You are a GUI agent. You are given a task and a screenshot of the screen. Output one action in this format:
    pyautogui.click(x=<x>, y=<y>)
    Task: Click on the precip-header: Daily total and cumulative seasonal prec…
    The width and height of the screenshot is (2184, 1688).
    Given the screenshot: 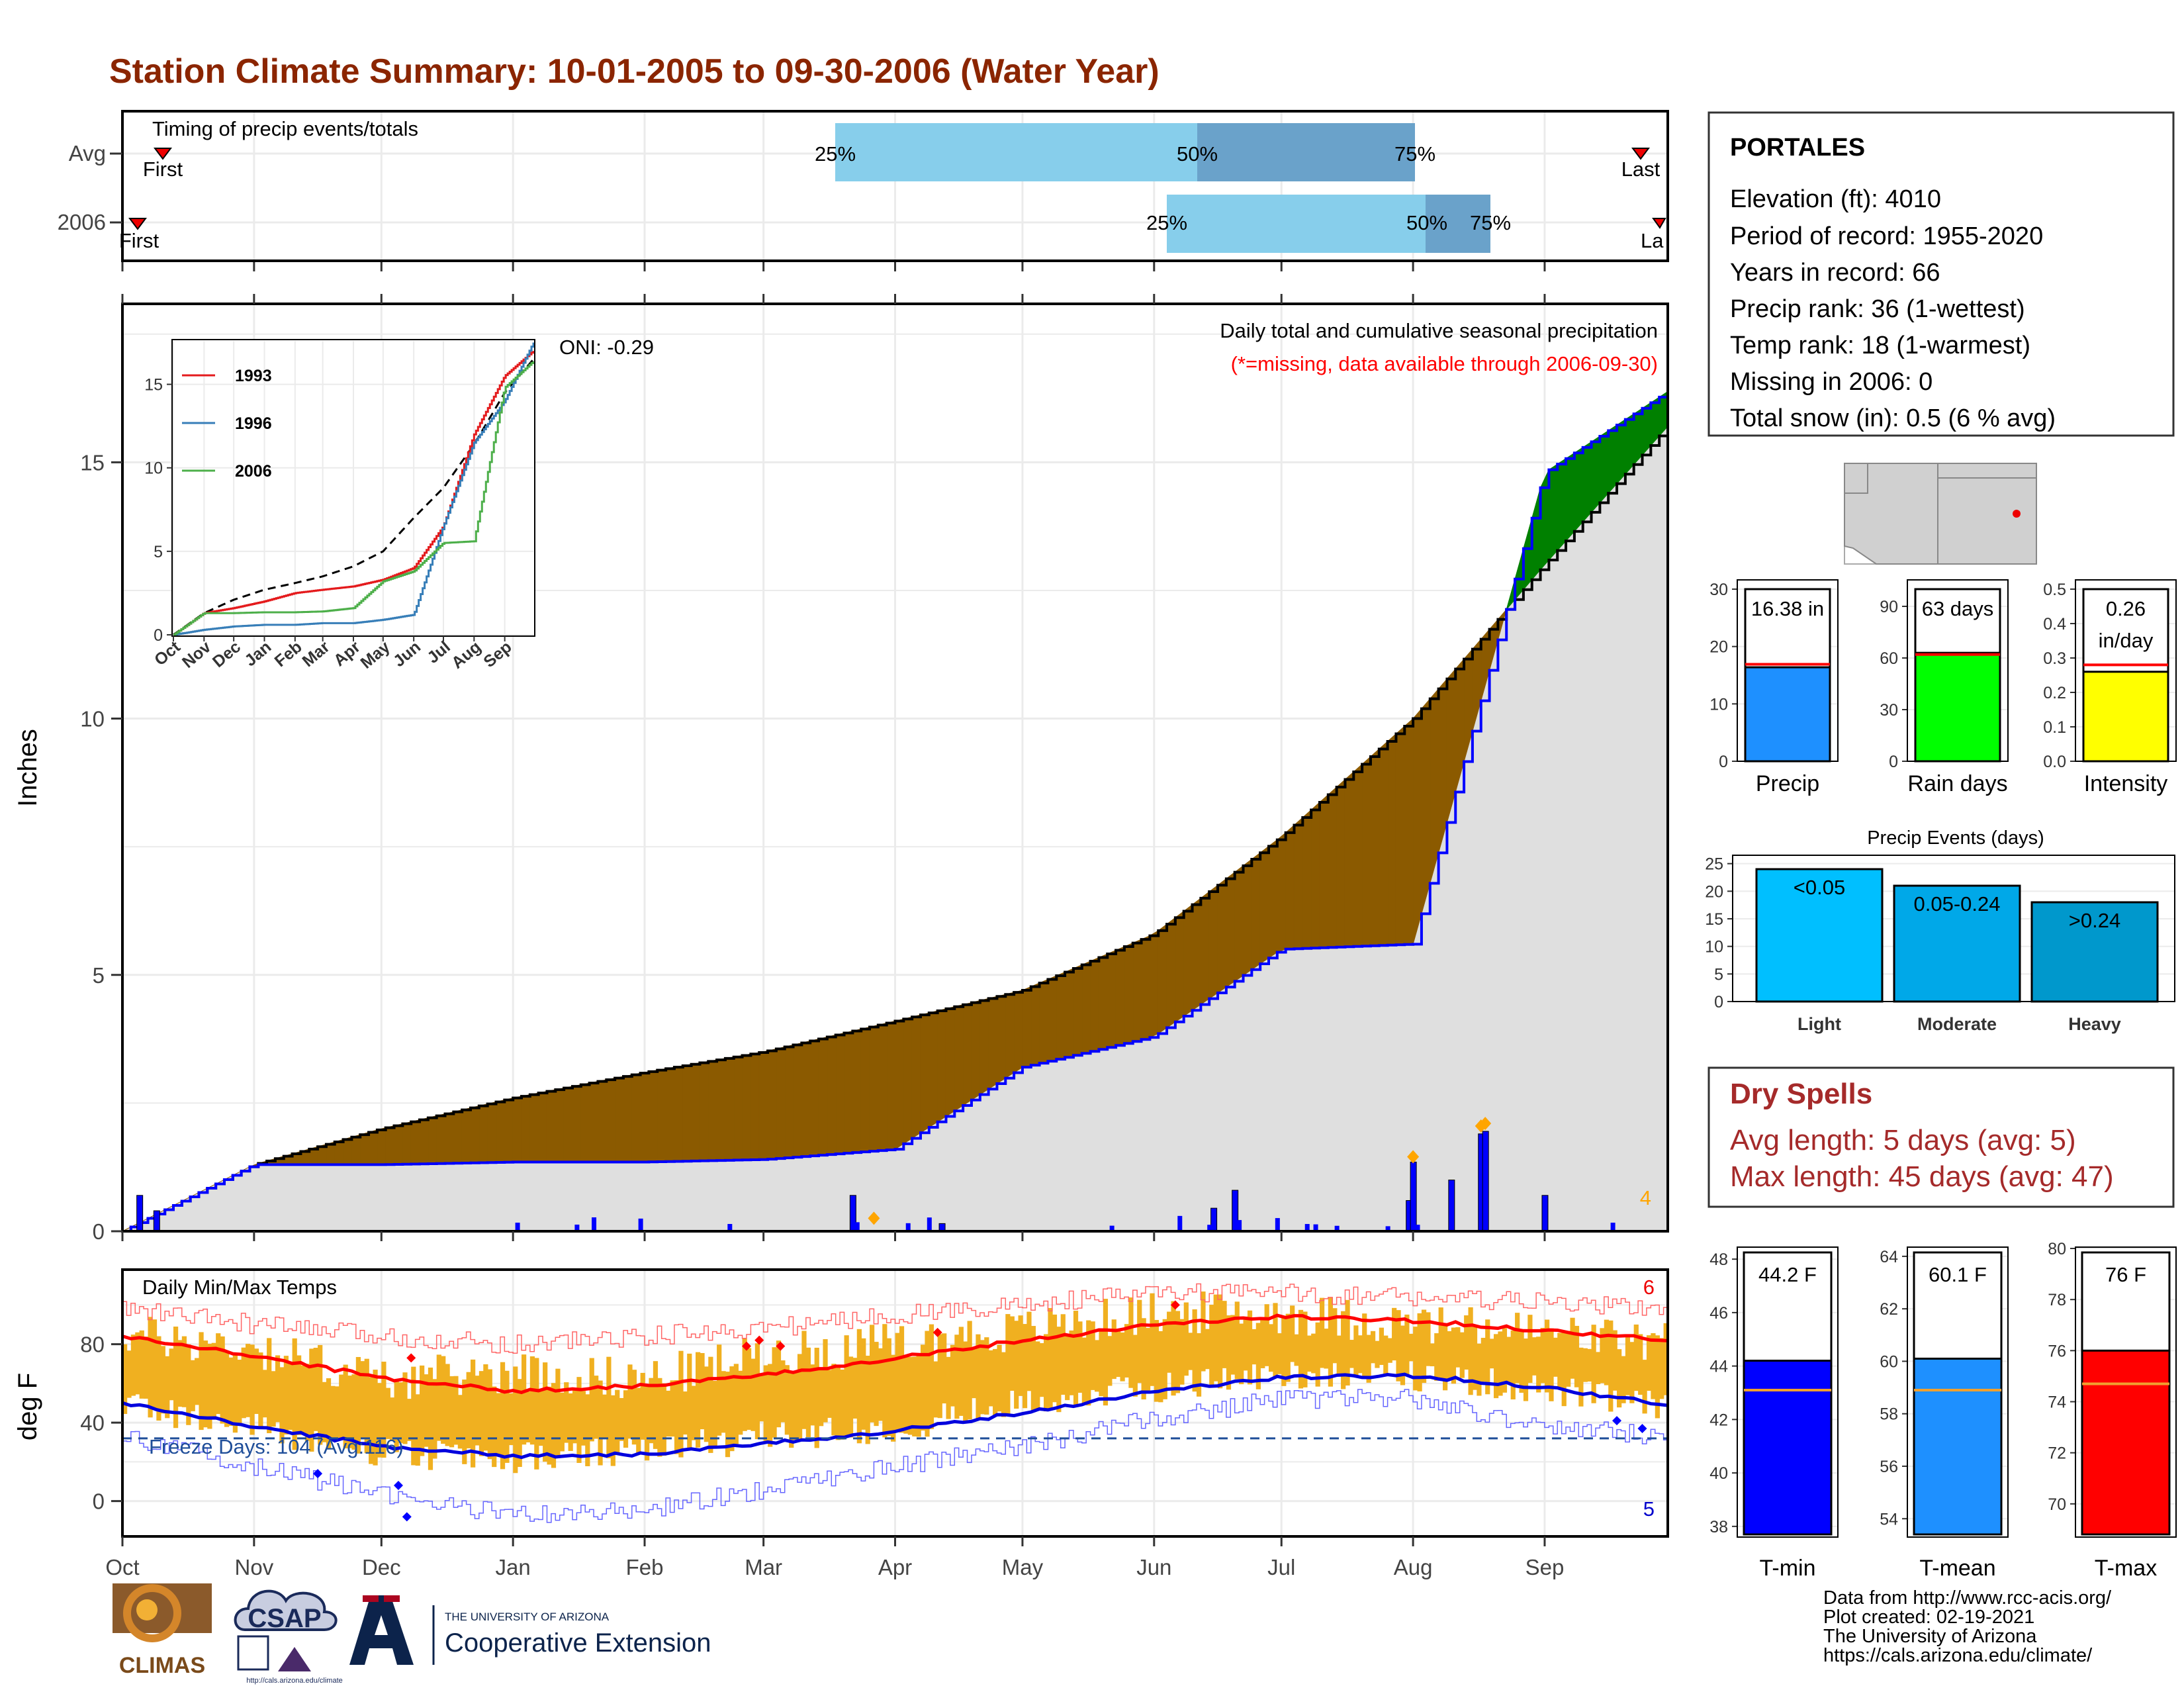 What is the action you would take?
    pyautogui.click(x=1439, y=330)
    